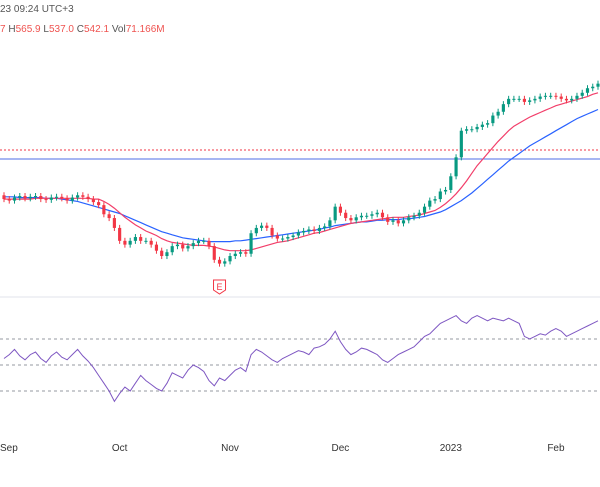  What do you see at coordinates (3, 29) in the screenshot?
I see `open-value-fragment: 7` at bounding box center [3, 29].